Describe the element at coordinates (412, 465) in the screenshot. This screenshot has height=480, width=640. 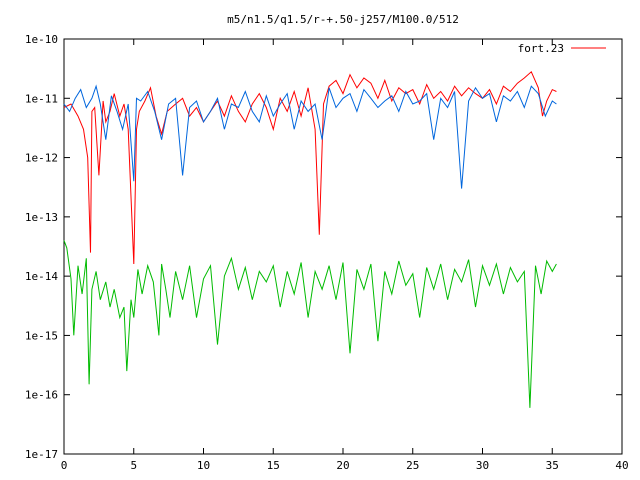
I see `x-tick-label: 25` at that location.